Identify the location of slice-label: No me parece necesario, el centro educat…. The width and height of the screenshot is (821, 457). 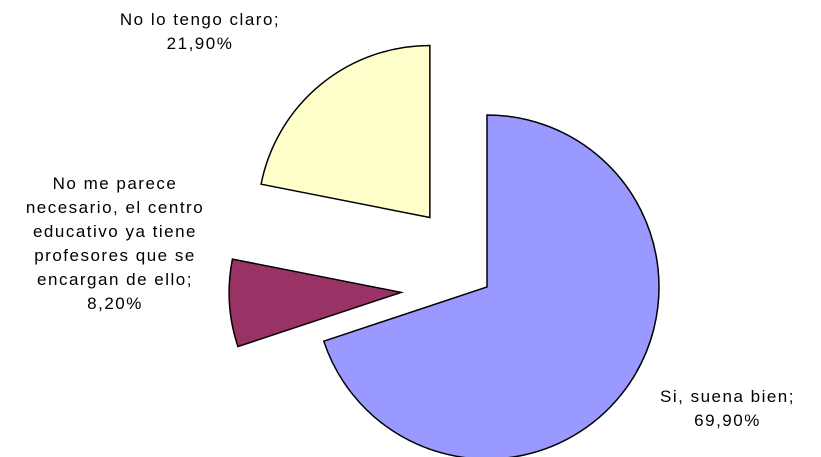
(115, 243).